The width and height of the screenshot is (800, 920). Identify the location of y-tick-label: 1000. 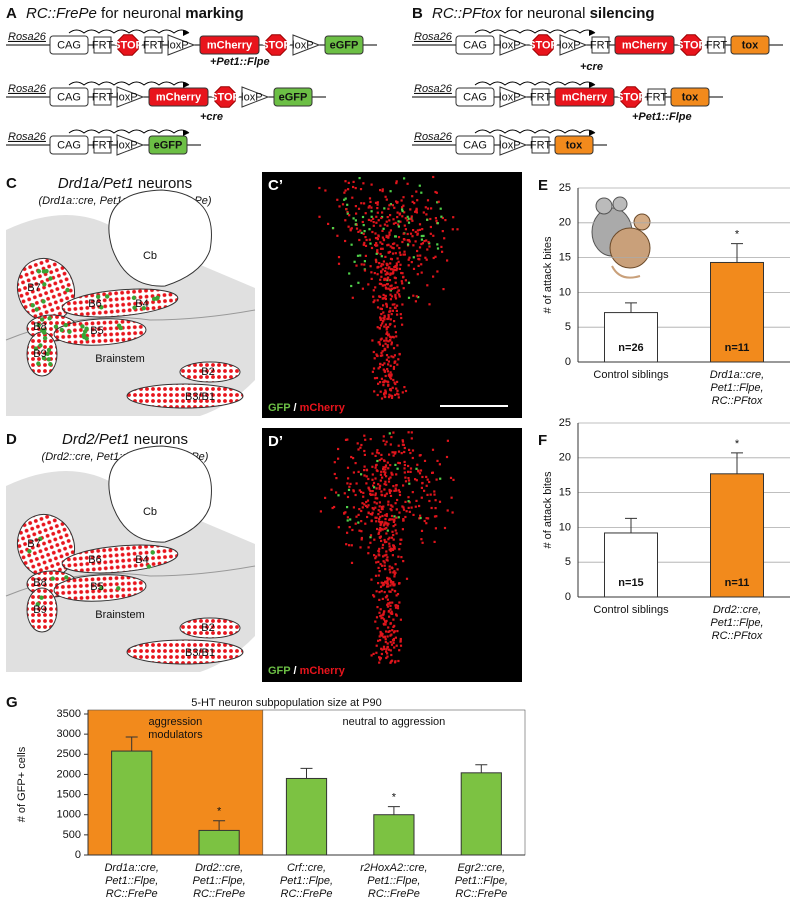
(69, 815).